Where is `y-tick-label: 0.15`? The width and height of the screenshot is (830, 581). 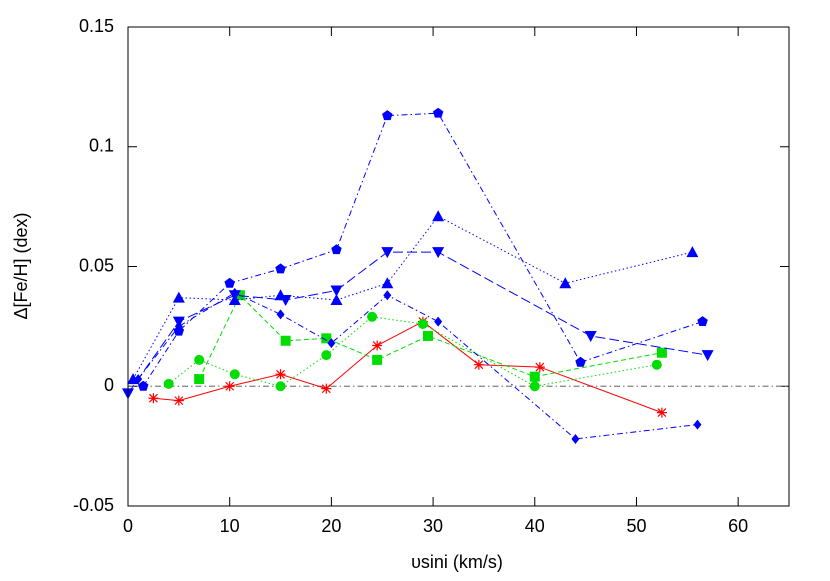 y-tick-label: 0.15 is located at coordinates (96, 26).